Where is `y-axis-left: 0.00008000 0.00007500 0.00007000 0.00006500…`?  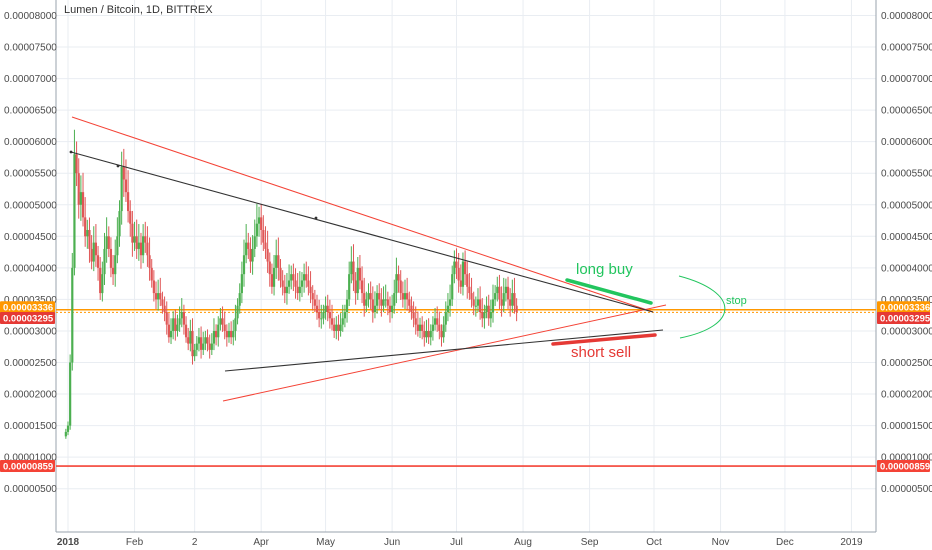 y-axis-left: 0.00008000 0.00007500 0.00007000 0.00006500… is located at coordinates (30, 253).